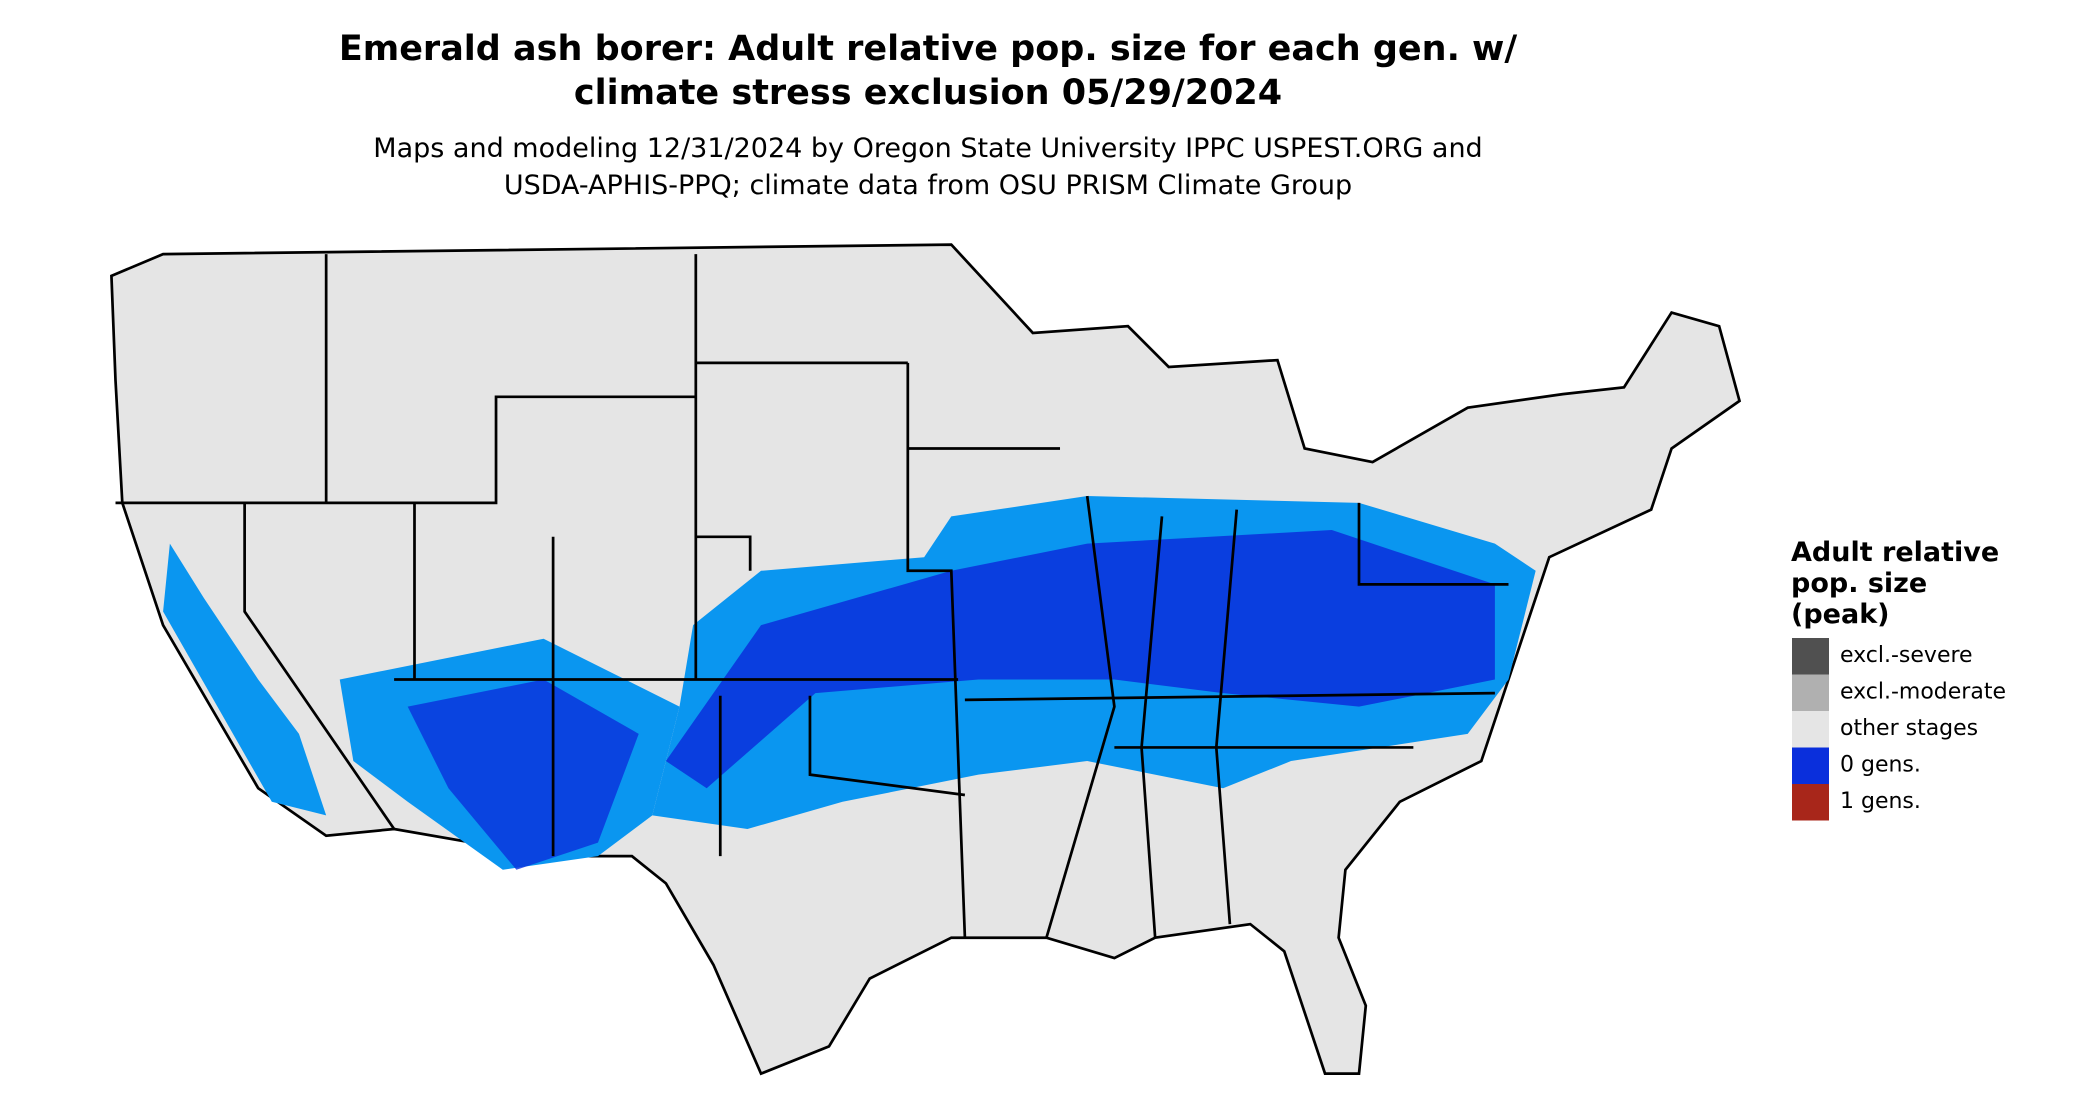 The image size is (2100, 1116). I want to click on legend-label: 1 gens., so click(1880, 801).